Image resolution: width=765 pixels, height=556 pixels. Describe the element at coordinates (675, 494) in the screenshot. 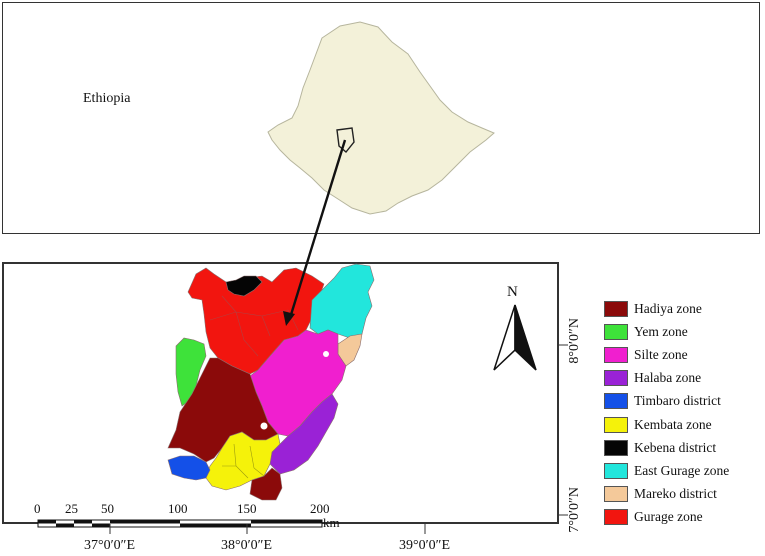

I see `legend-label: Mareko district` at that location.